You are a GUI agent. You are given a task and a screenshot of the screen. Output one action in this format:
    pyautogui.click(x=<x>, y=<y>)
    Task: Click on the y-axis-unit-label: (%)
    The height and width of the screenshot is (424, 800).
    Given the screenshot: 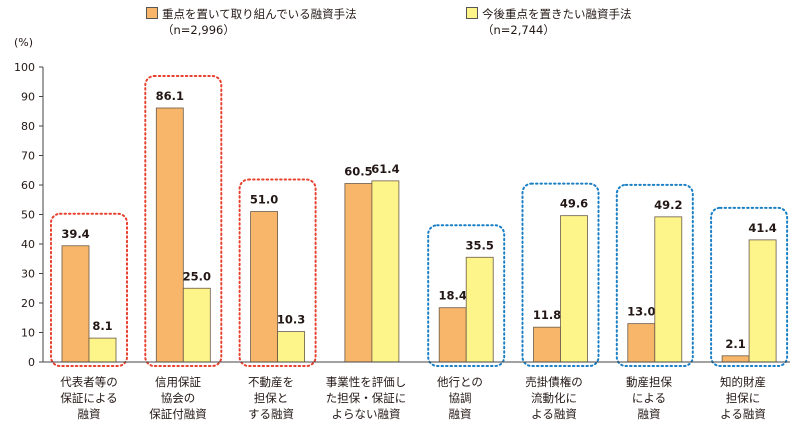 What is the action you would take?
    pyautogui.click(x=24, y=42)
    